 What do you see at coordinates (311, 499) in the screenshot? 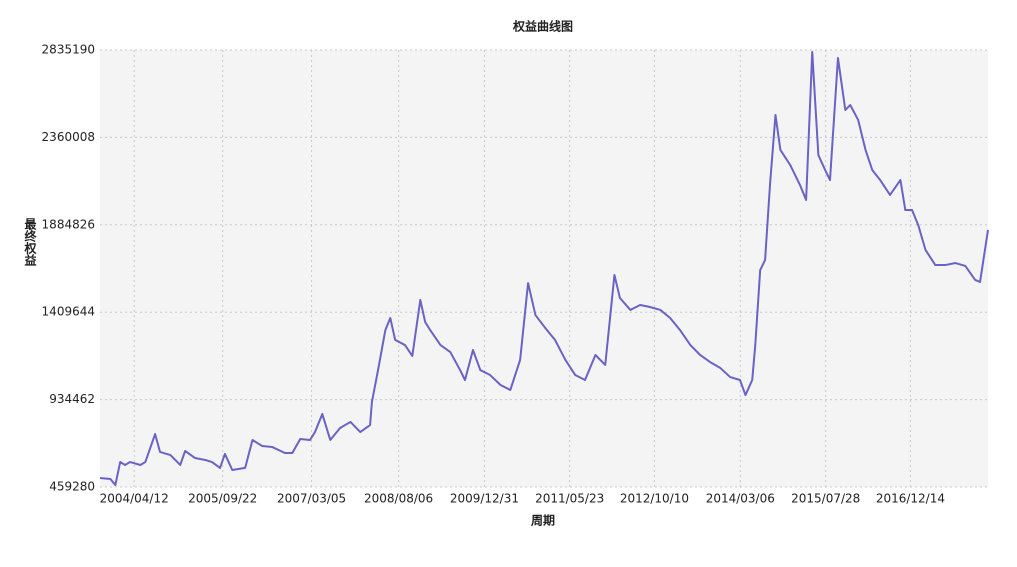
I see `x-tick-label: 2007/03/05` at bounding box center [311, 499].